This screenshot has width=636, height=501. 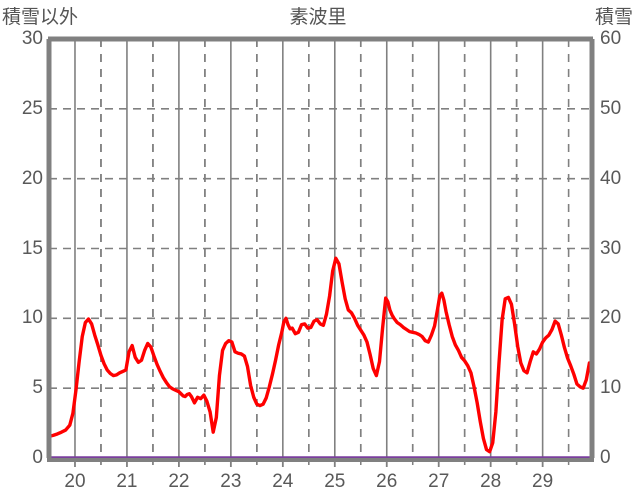 What do you see at coordinates (318, 17) in the screenshot?
I see `chart-title: 素波里` at bounding box center [318, 17].